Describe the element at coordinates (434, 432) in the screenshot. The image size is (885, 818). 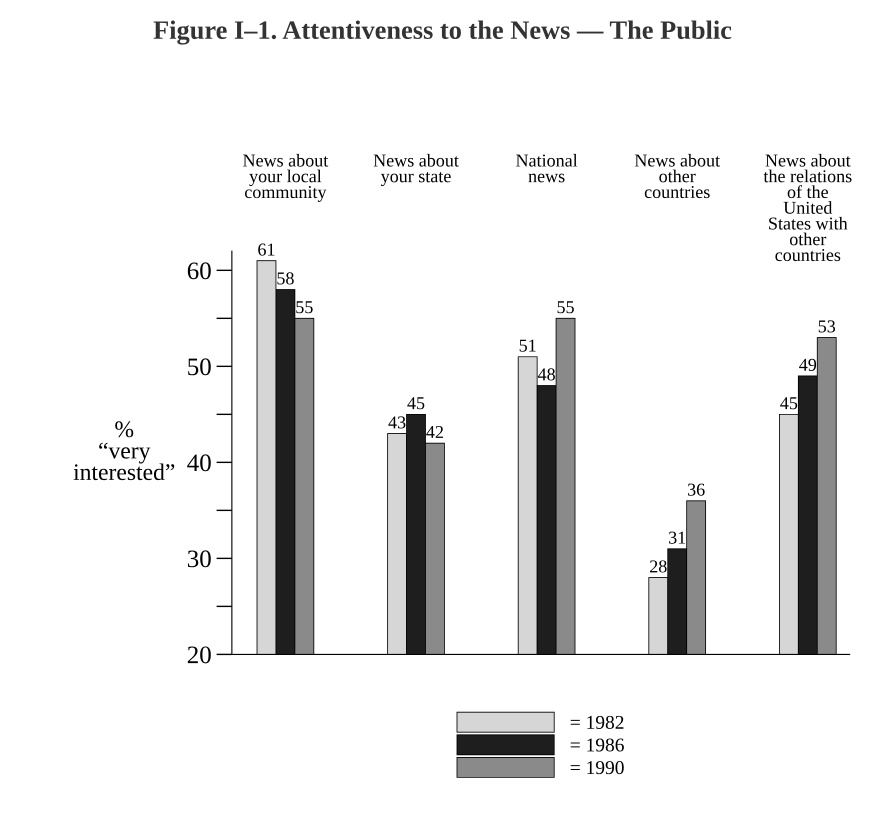
I see `data-label: 42` at that location.